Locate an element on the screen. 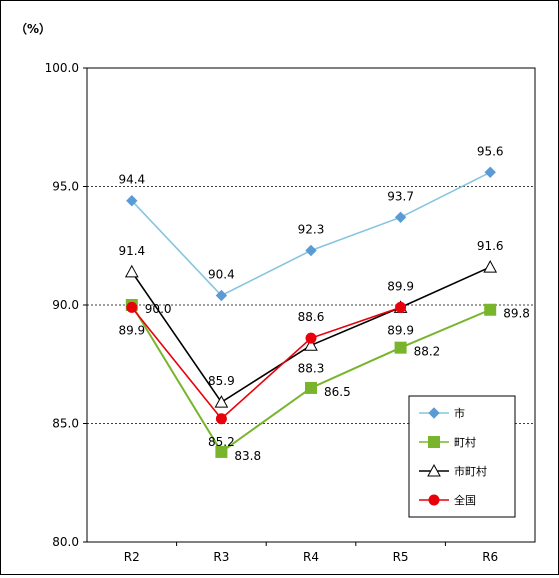 The width and height of the screenshot is (559, 578). x-tick-label: R2 is located at coordinates (132, 557).